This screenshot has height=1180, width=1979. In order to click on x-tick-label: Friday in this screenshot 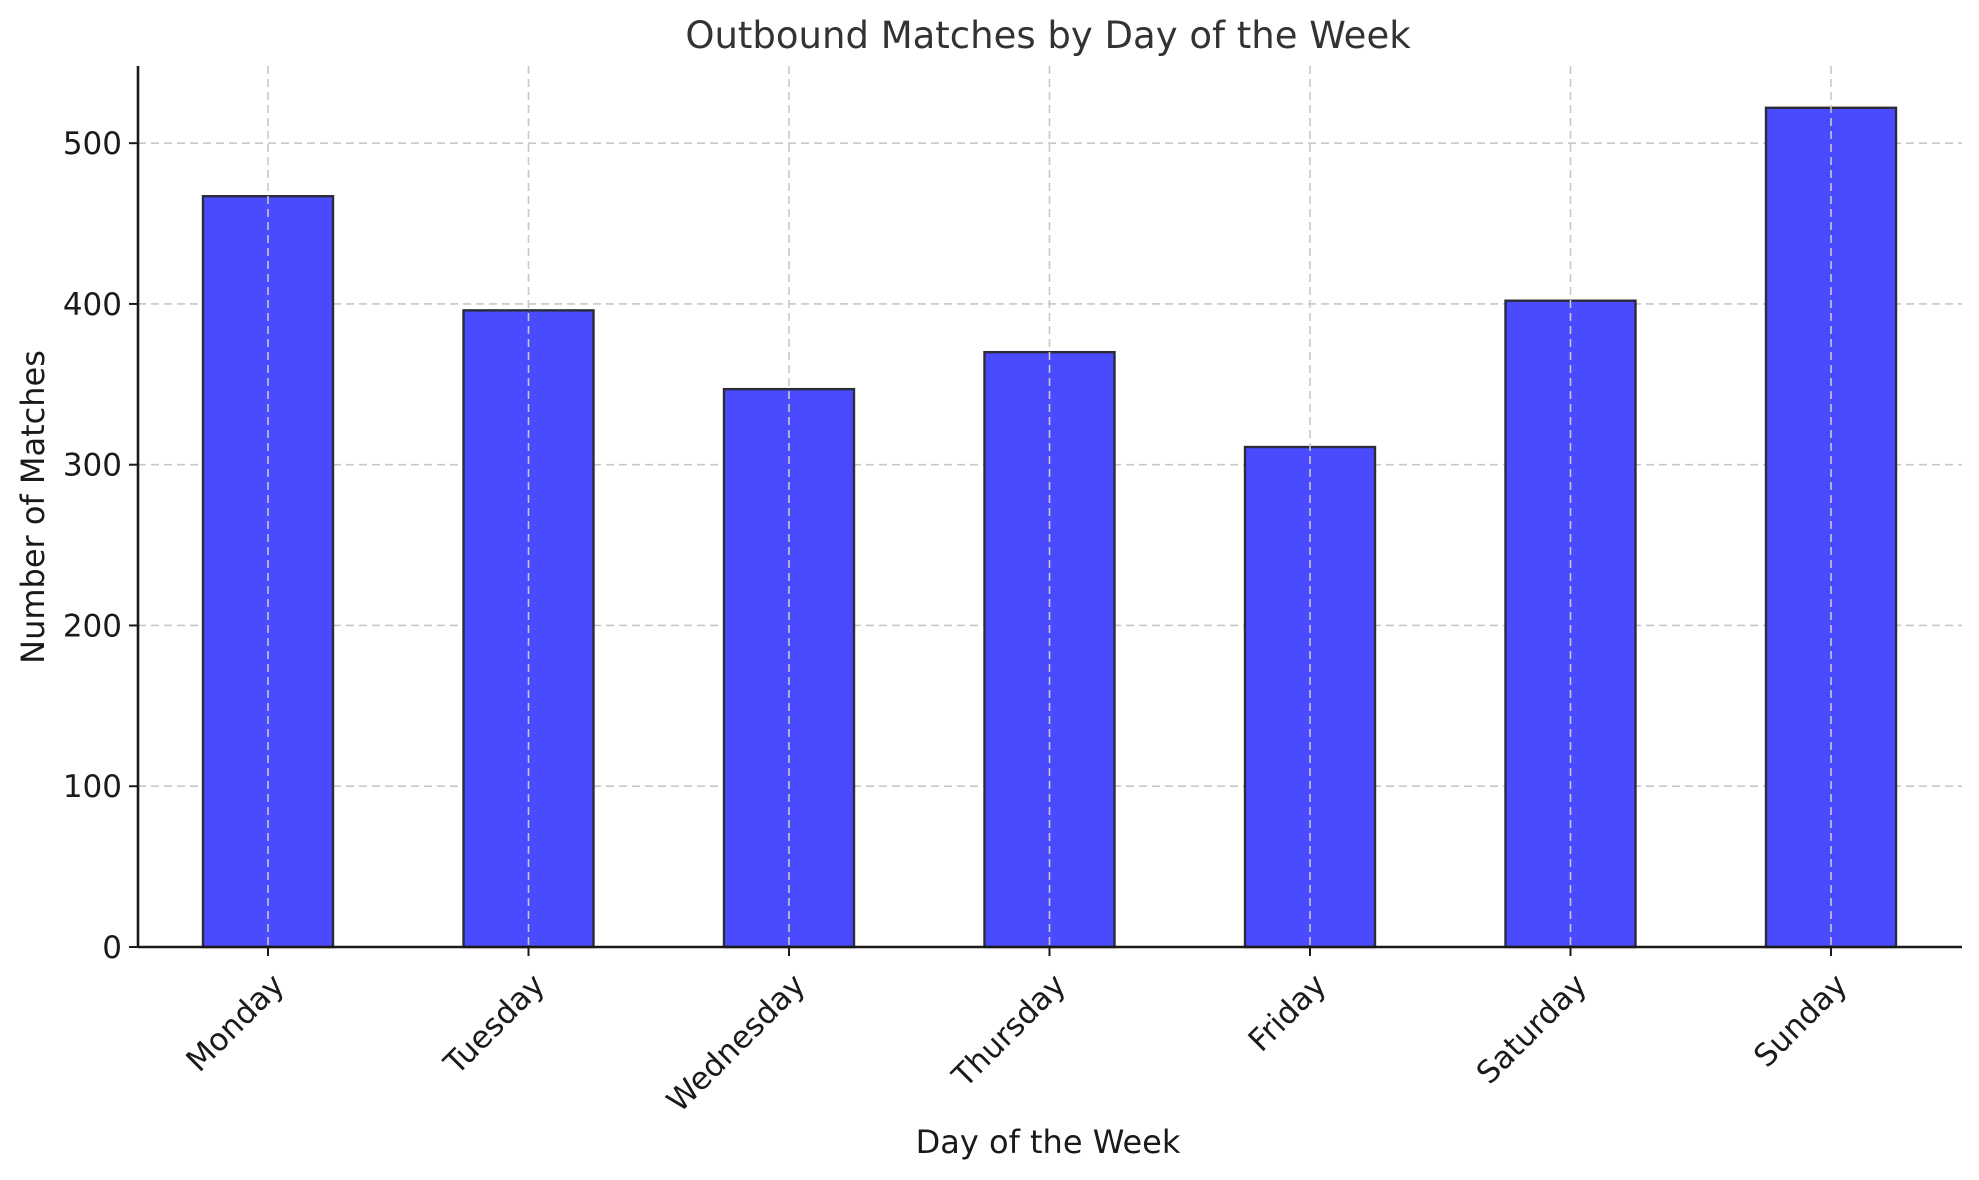, I will do `click(1288, 1013)`.